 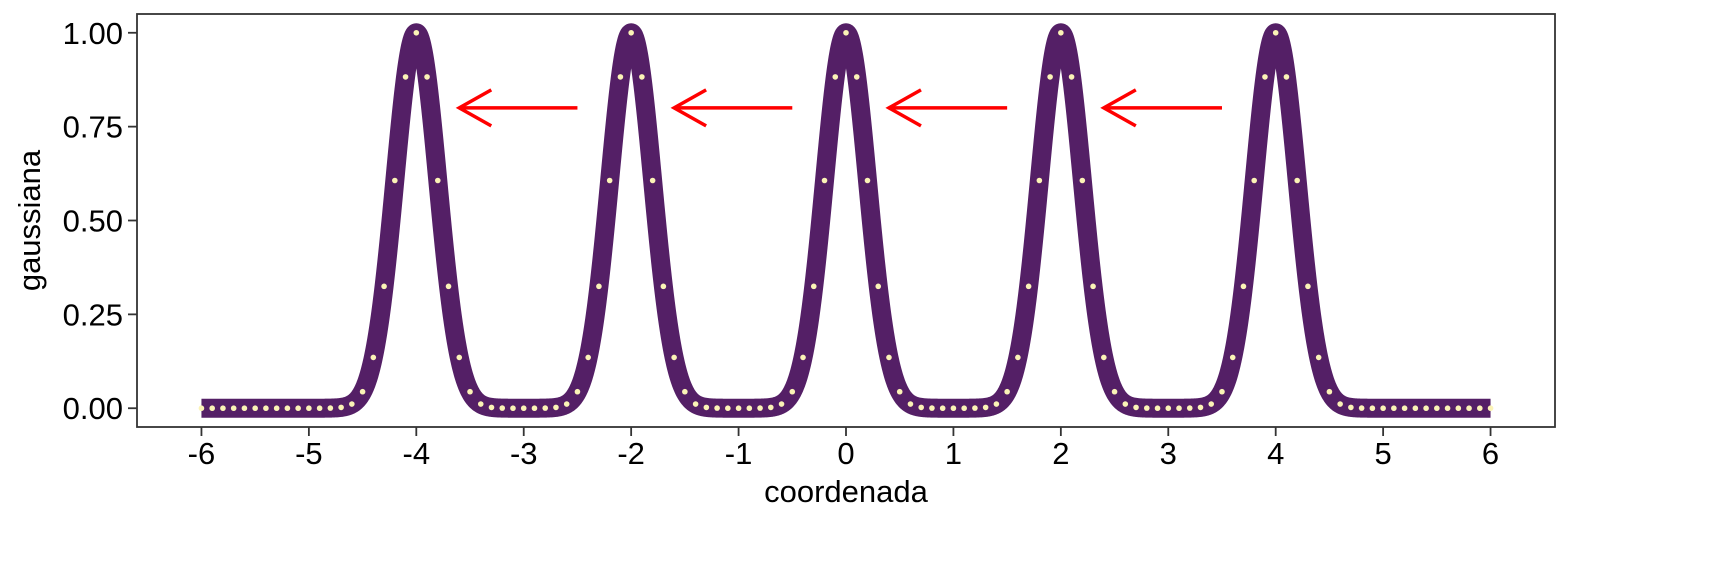 I want to click on x-tick-label: 5, so click(x=1382, y=453).